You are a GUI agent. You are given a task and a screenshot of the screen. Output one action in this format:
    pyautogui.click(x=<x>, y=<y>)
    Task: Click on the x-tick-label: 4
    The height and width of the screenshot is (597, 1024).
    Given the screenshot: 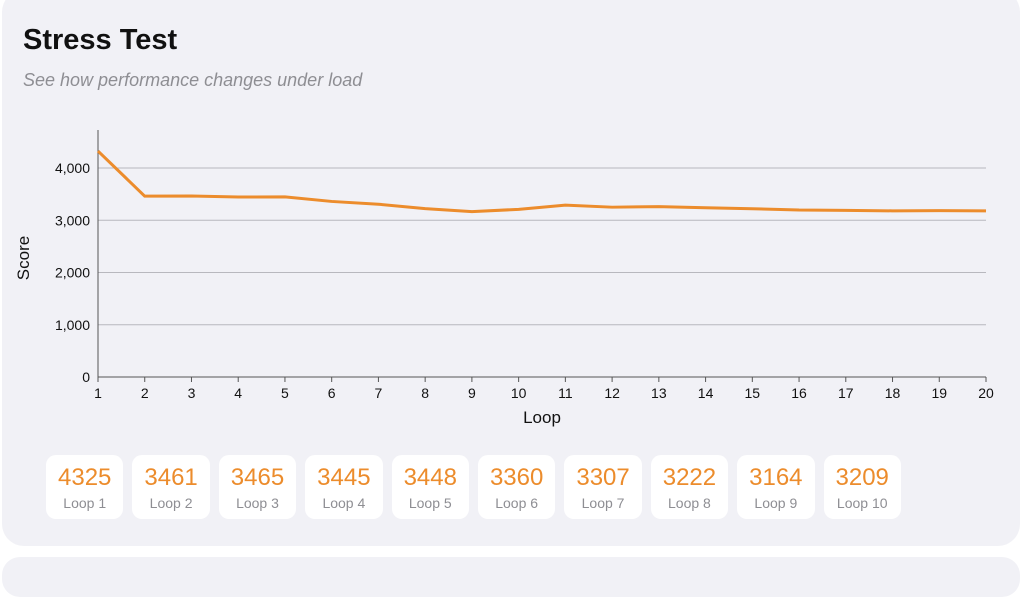 What is the action you would take?
    pyautogui.click(x=238, y=393)
    